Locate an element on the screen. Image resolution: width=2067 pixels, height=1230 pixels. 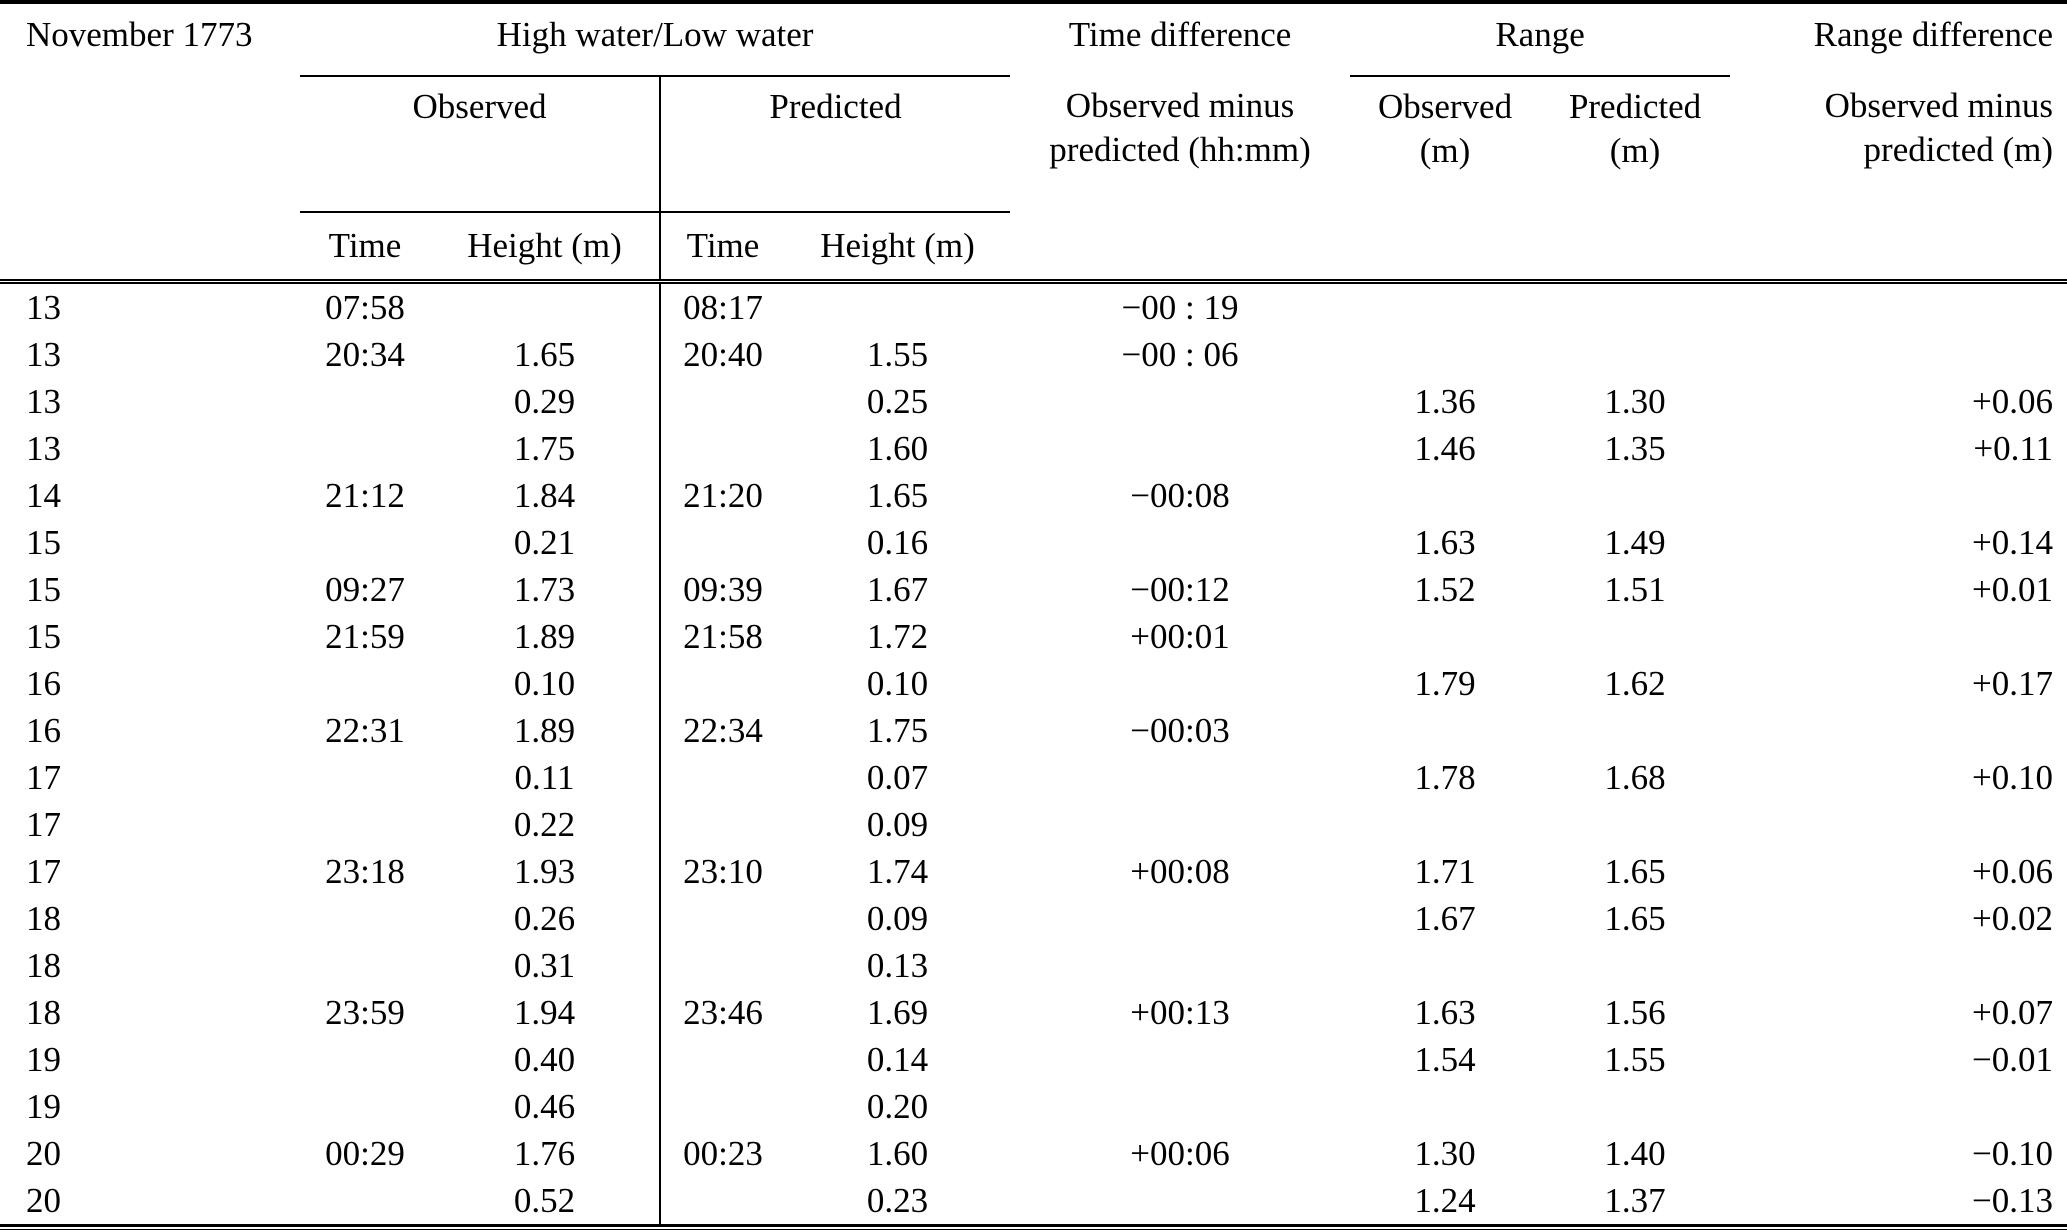
cell-range-predicted: 1.30 is located at coordinates (1635, 401).